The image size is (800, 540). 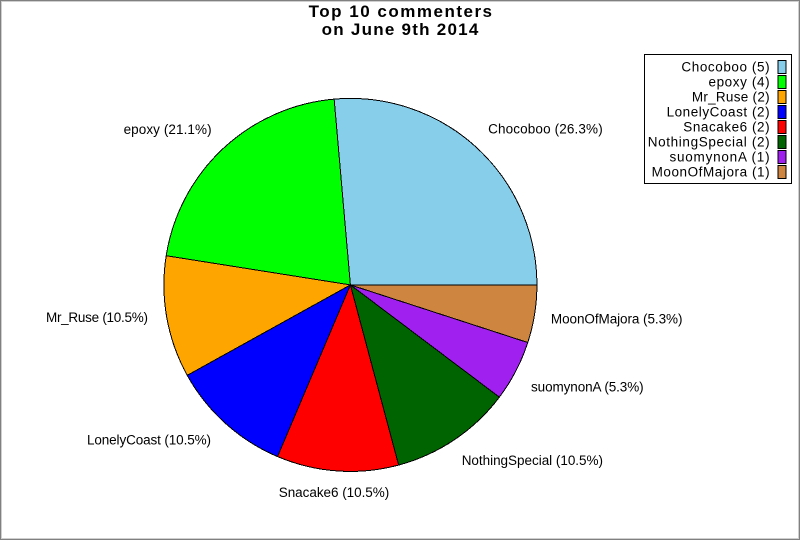 I want to click on svg-text: NothingSpecial (10.5%), so click(x=532, y=460).